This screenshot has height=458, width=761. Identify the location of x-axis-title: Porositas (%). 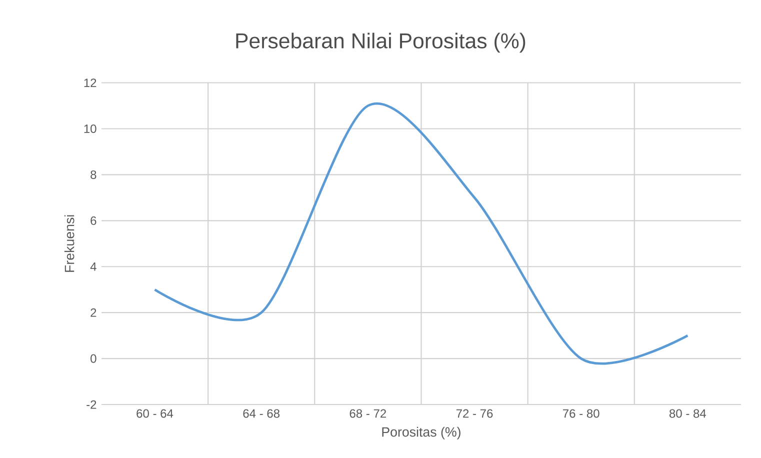
(421, 433).